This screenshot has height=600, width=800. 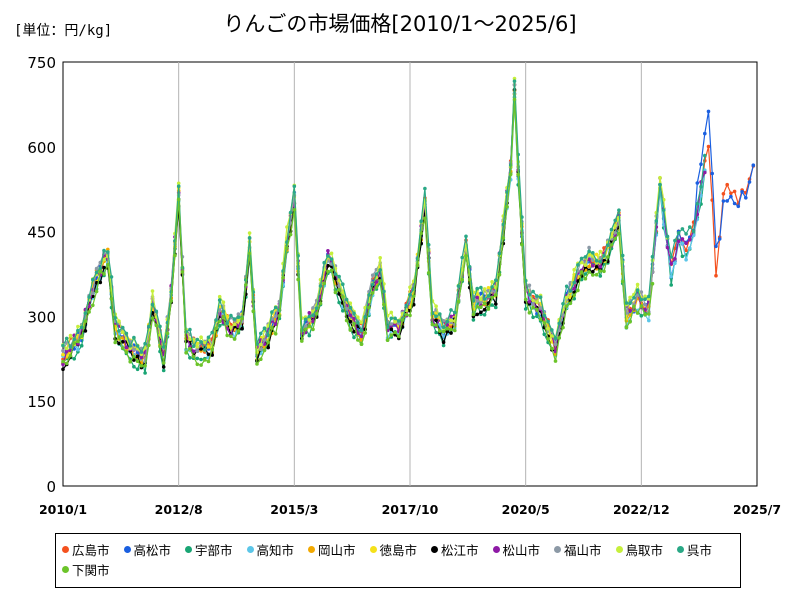 What do you see at coordinates (700, 550) in the screenshot?
I see `legend-label: 呉市` at bounding box center [700, 550].